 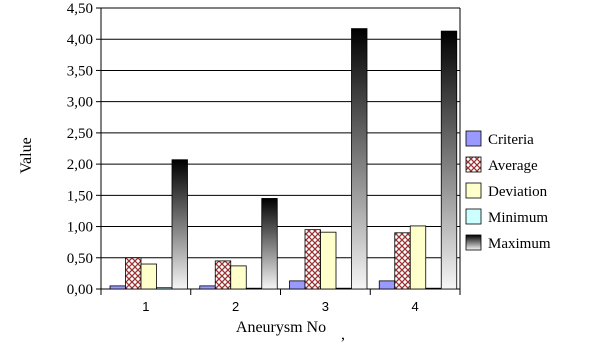 I want to click on legend: Criteria Average Deviation Minimum Maximum, so click(x=508, y=191).